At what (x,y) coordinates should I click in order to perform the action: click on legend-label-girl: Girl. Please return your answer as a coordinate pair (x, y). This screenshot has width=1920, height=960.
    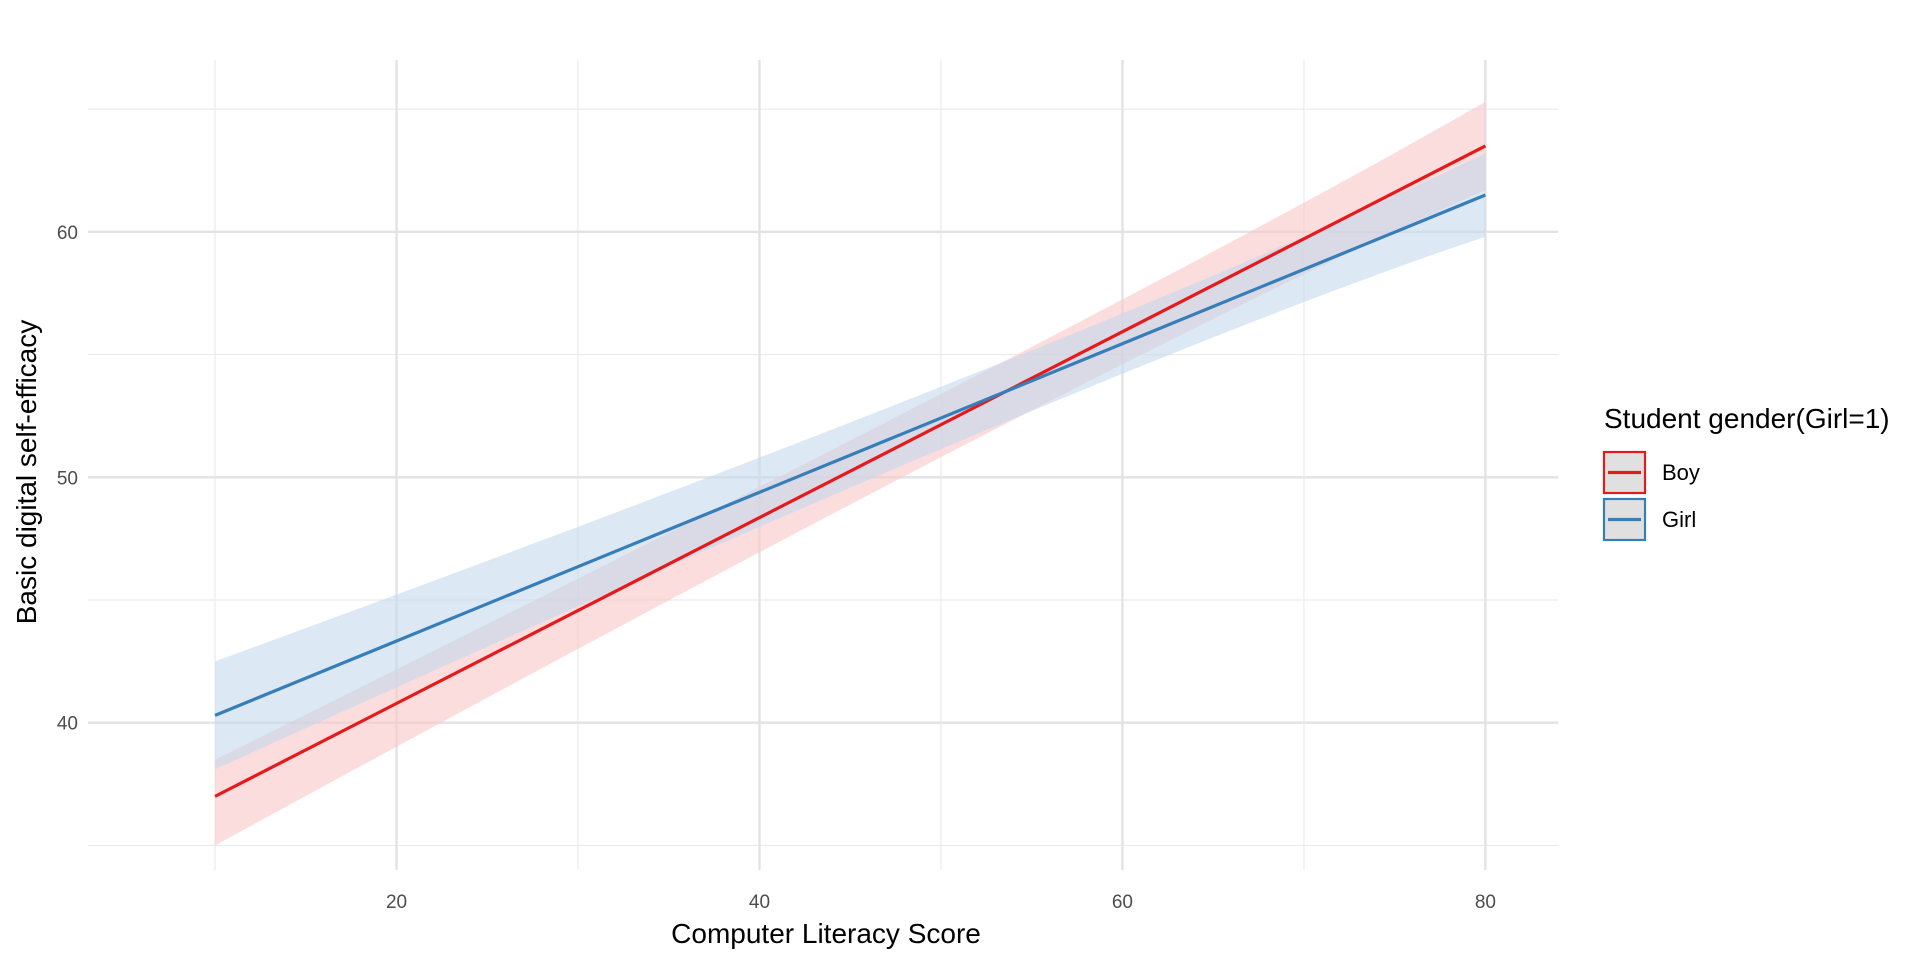
    Looking at the image, I should click on (1679, 519).